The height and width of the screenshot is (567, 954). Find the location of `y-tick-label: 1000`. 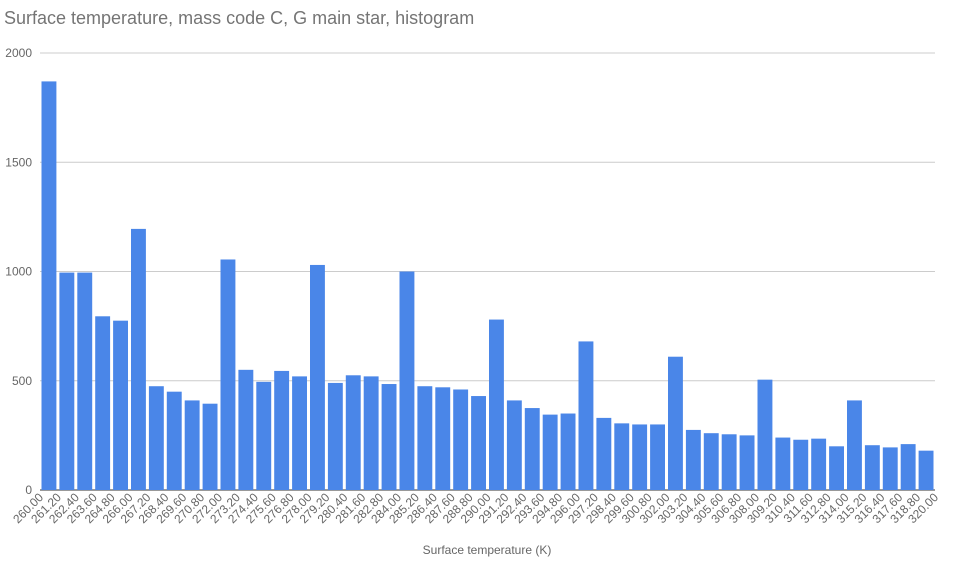

y-tick-label: 1000 is located at coordinates (18, 272).